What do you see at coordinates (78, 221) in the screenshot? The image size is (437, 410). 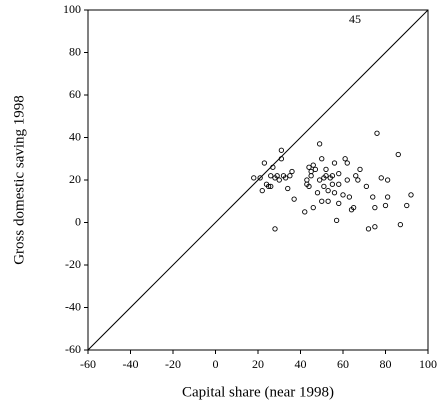 I see `y-tick-label: 0` at bounding box center [78, 221].